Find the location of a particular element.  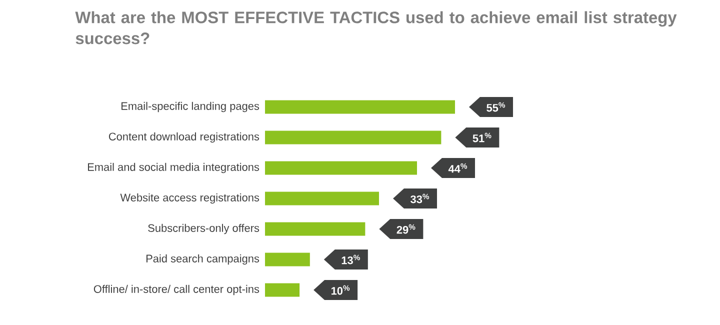

y-tick-label: Paid search campaigns is located at coordinates (203, 259).